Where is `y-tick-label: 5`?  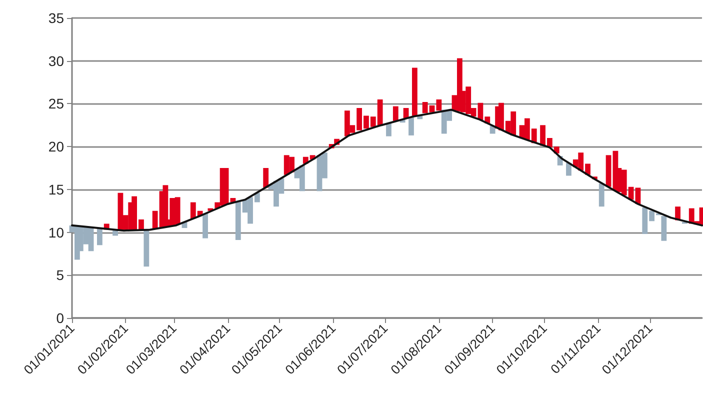 y-tick-label: 5 is located at coordinates (60, 275).